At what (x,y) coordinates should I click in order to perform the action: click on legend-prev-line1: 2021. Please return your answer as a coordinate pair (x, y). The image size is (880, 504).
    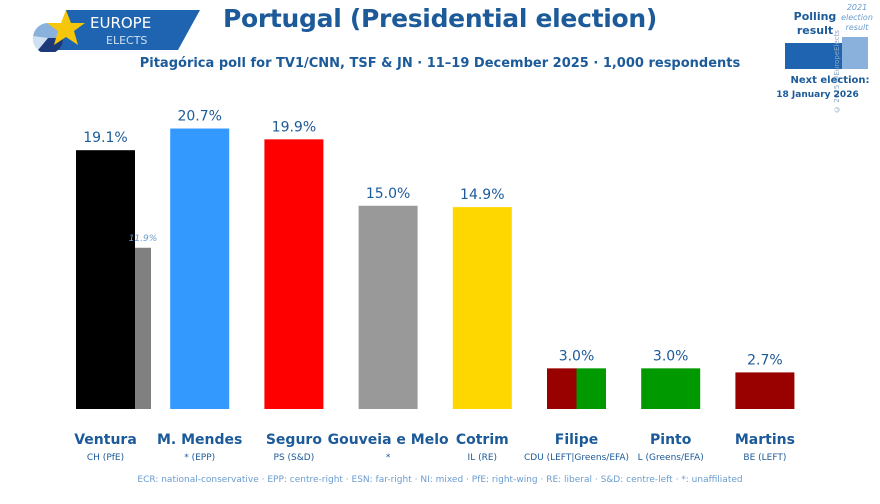
    Looking at the image, I should click on (857, 7).